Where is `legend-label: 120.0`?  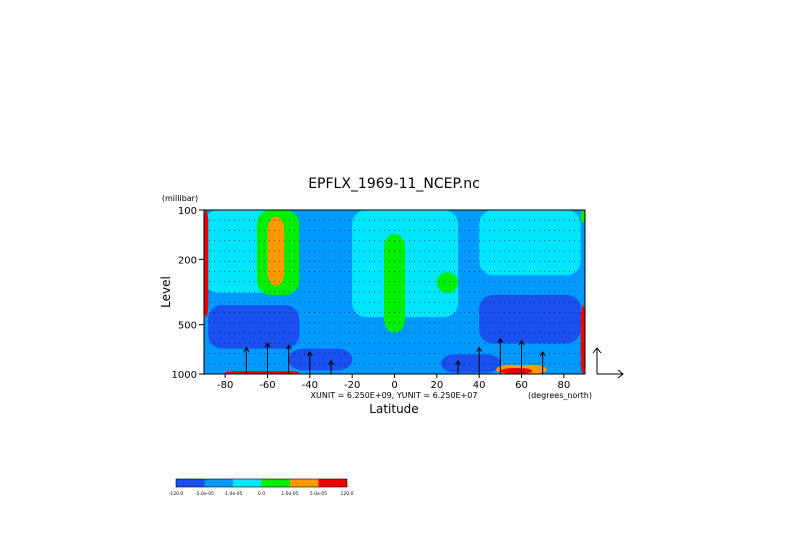 legend-label: 120.0 is located at coordinates (347, 494).